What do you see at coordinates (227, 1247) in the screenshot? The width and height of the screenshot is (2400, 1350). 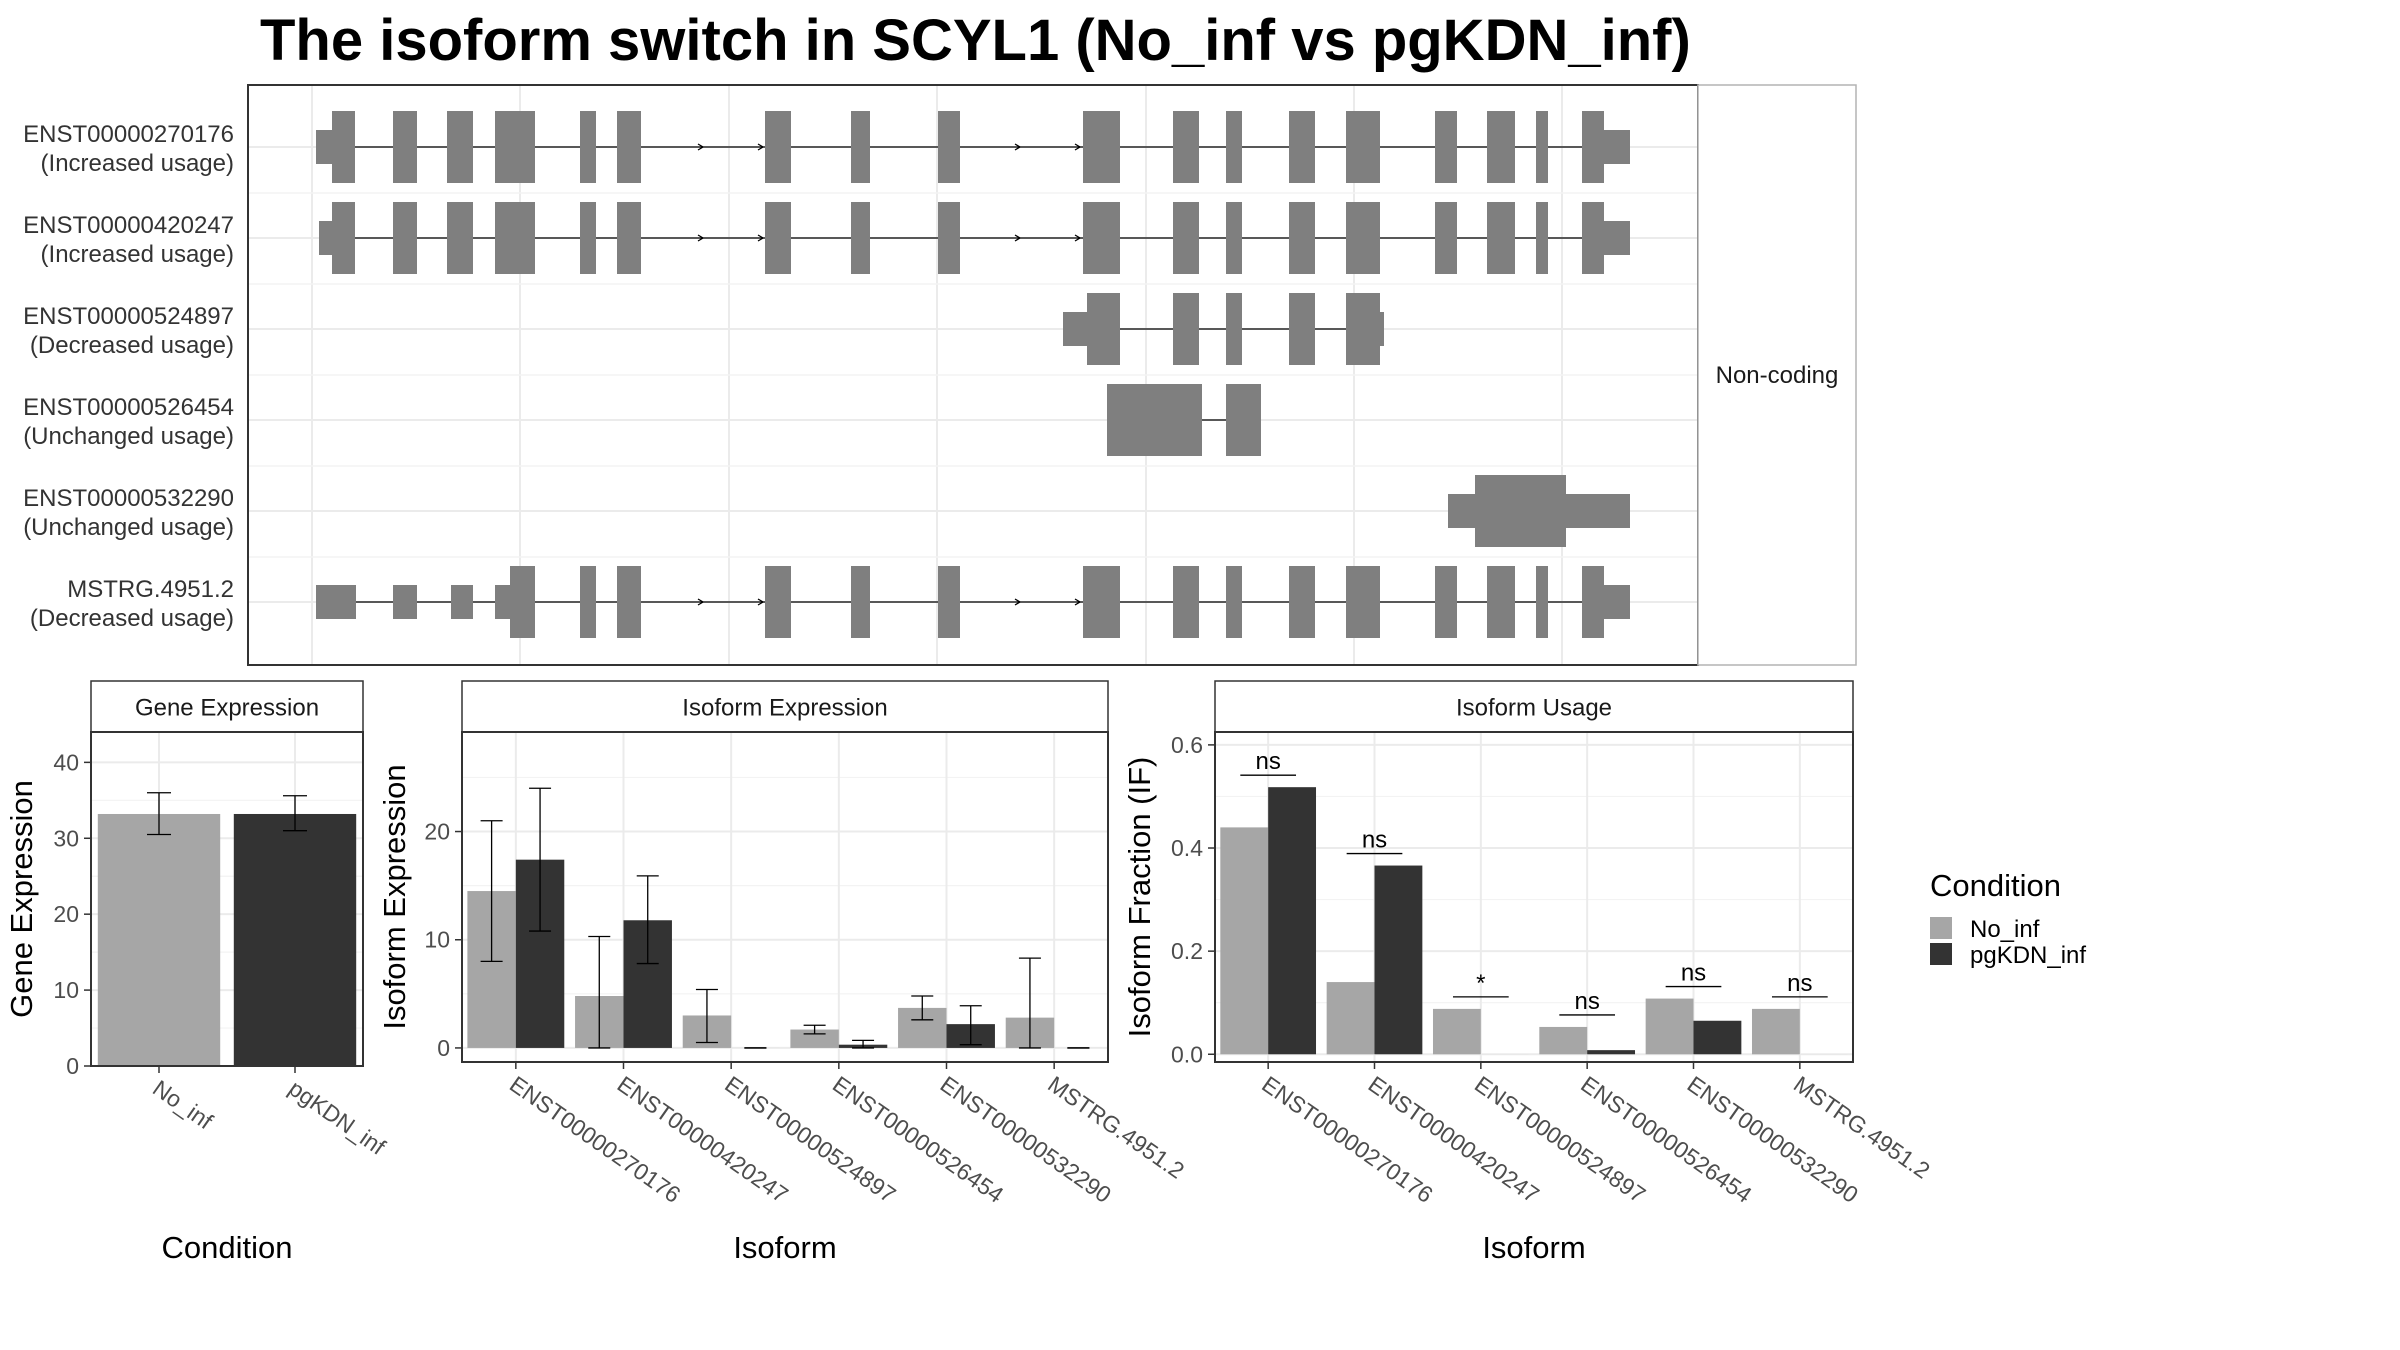 I see `x-axis-title: Condition` at bounding box center [227, 1247].